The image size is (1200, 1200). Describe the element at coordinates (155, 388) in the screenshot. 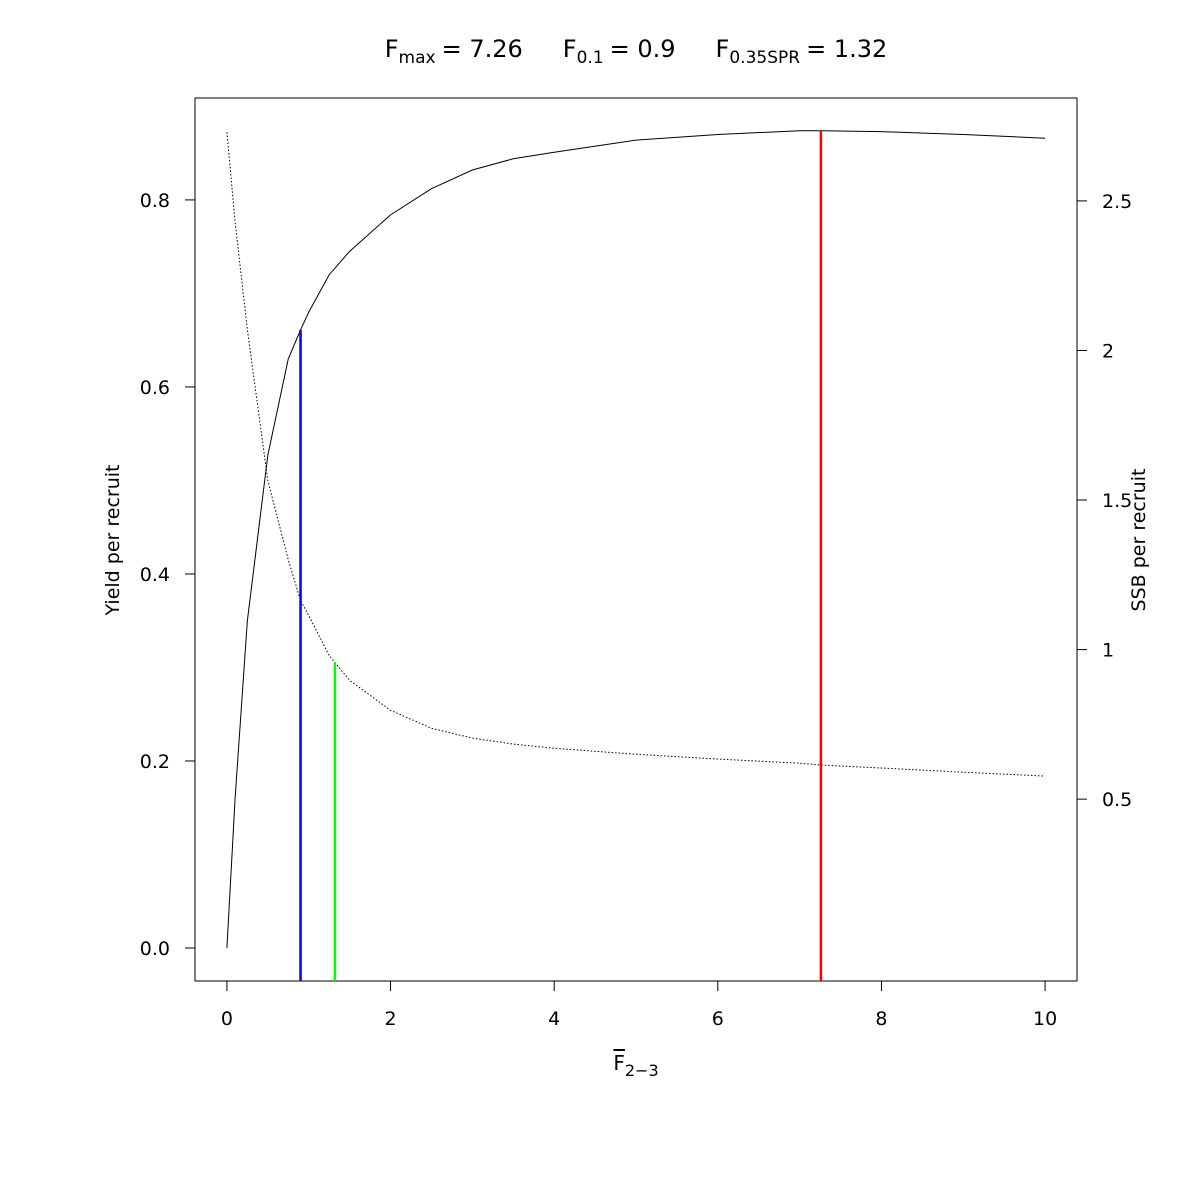

I see `y-tick-label: 0.6` at that location.